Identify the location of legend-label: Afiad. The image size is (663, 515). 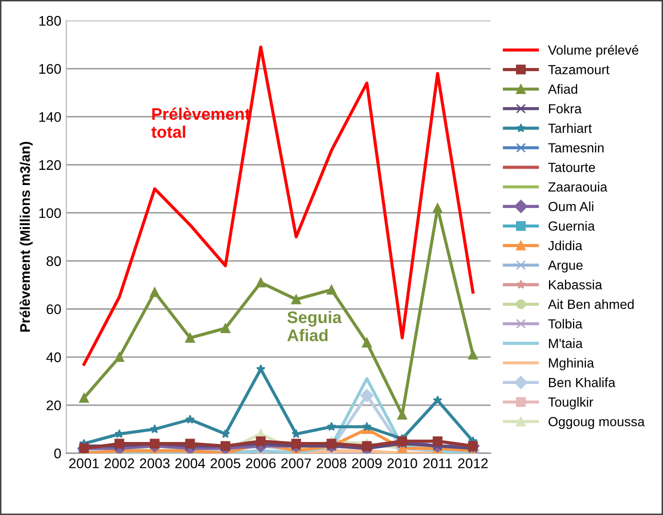
(563, 89).